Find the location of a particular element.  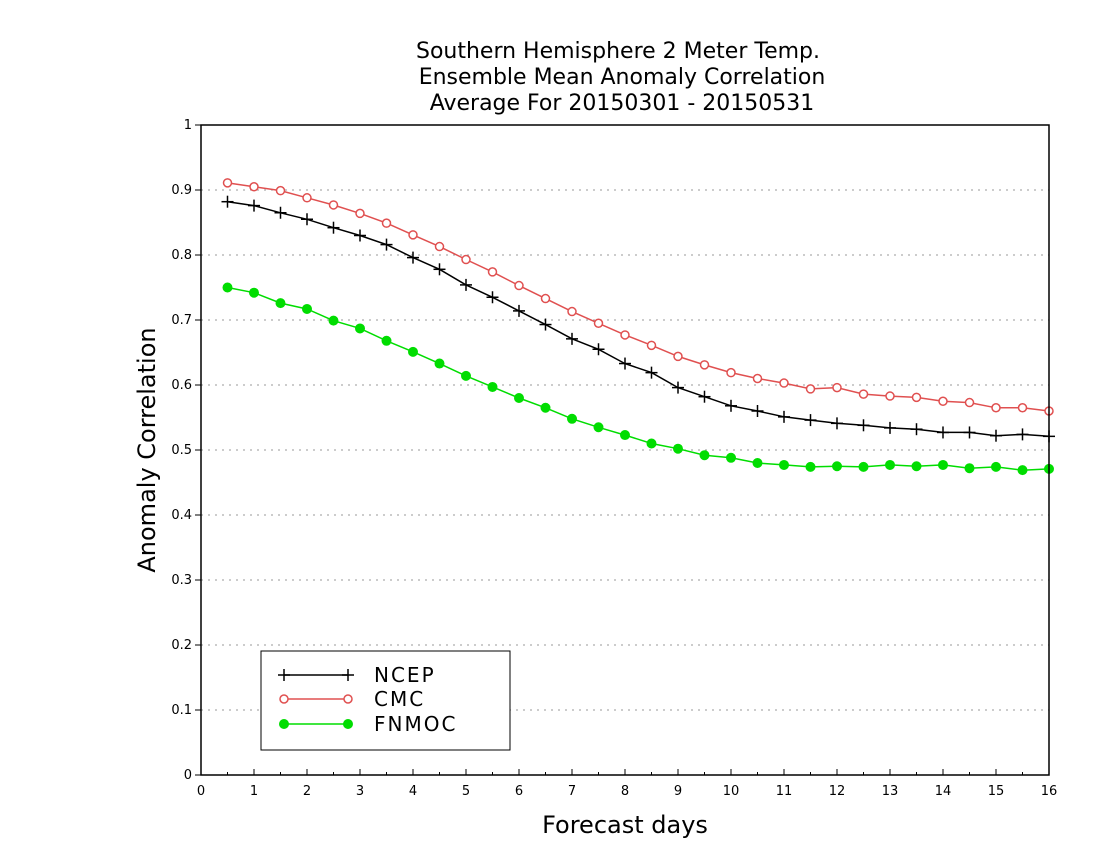

x-tick-label: 10 is located at coordinates (731, 791).